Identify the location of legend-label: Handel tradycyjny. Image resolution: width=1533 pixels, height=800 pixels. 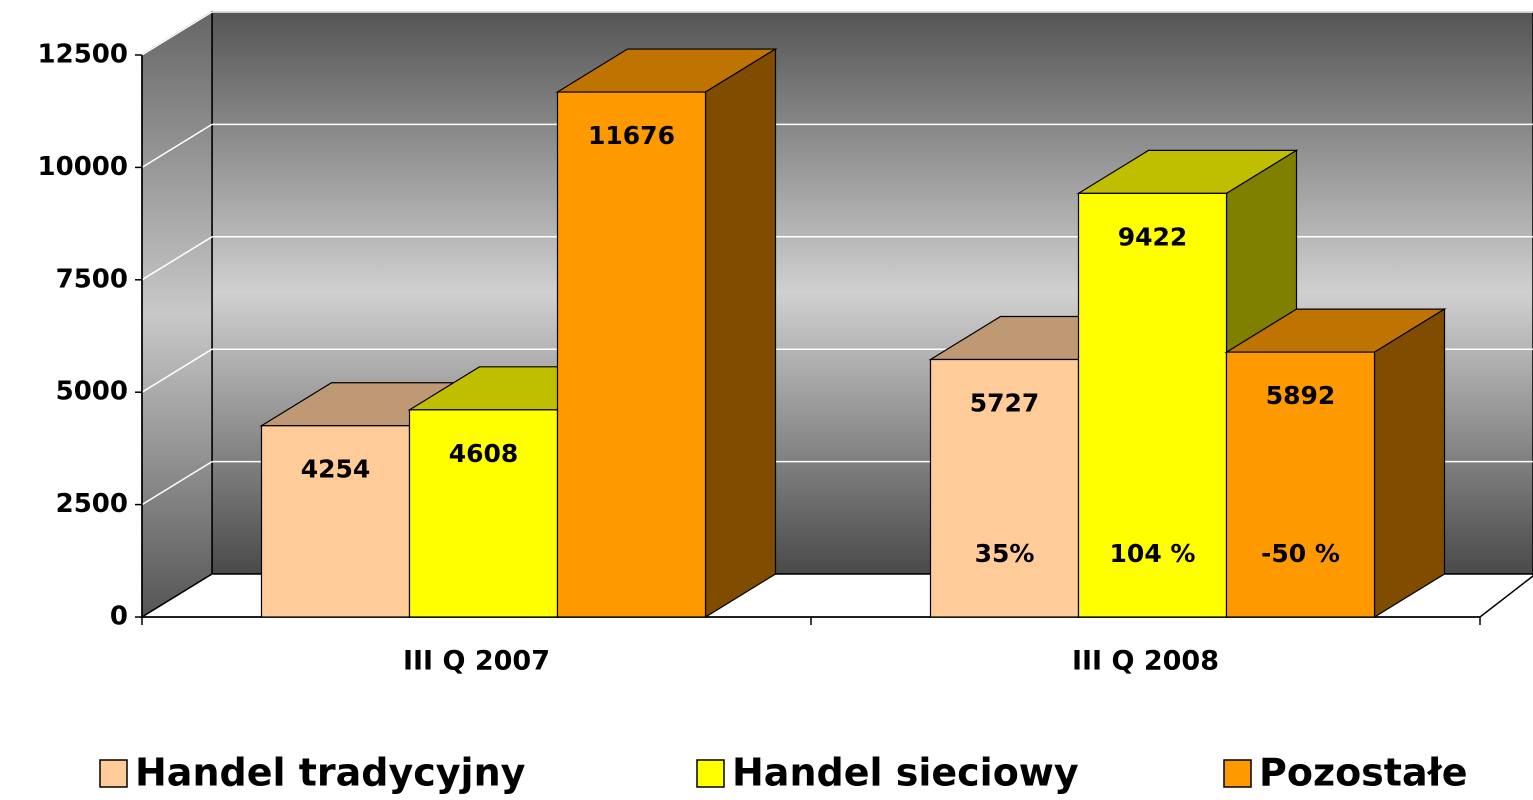
(330, 773).